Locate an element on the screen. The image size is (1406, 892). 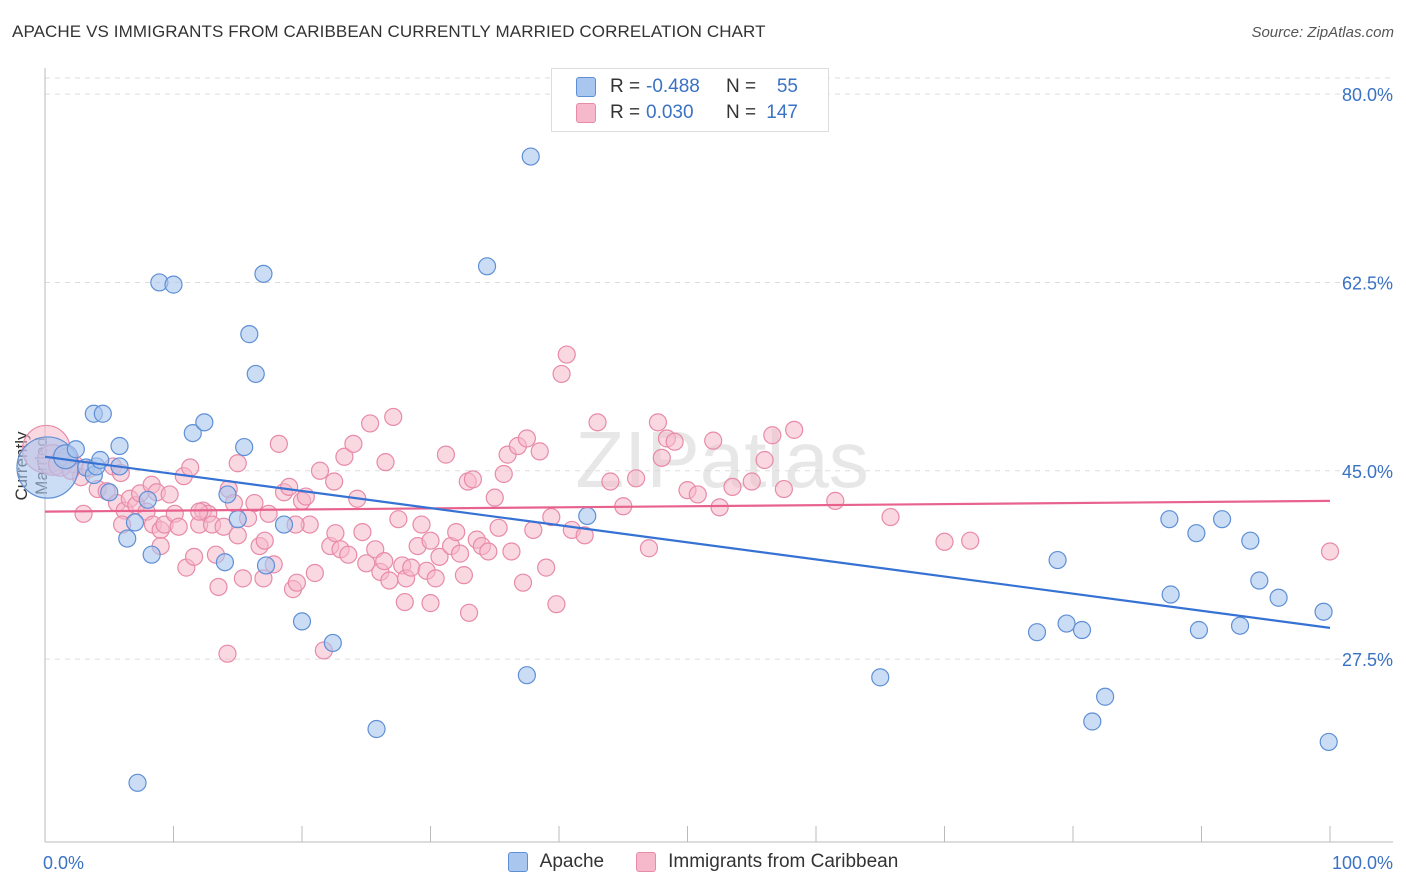
legend-item-apache: Apache is located at coordinates (555, 862).